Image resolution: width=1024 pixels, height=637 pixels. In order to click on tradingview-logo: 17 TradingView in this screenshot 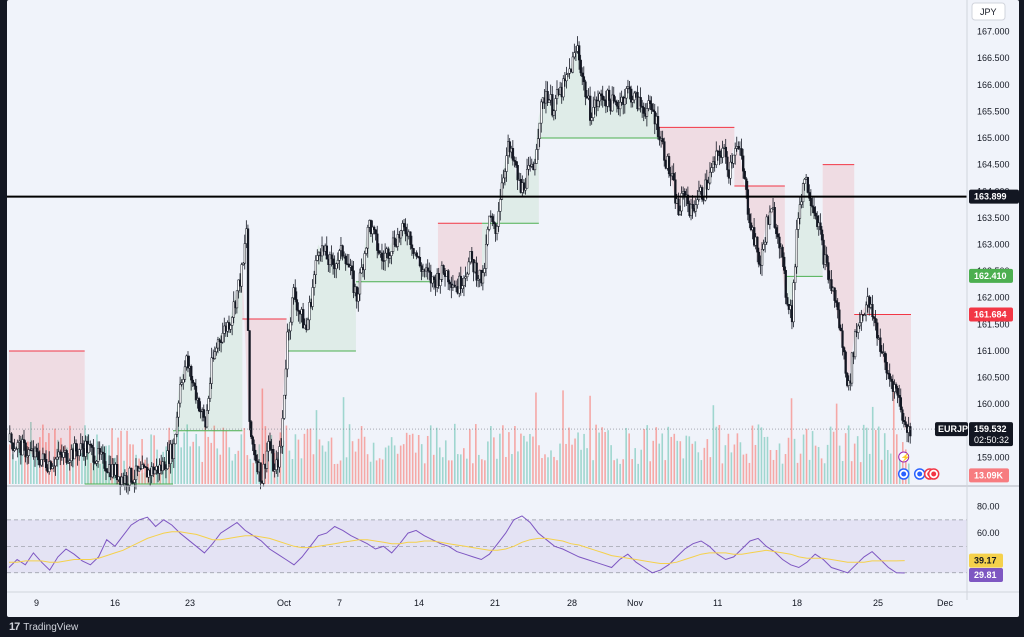, I will do `click(43, 627)`.